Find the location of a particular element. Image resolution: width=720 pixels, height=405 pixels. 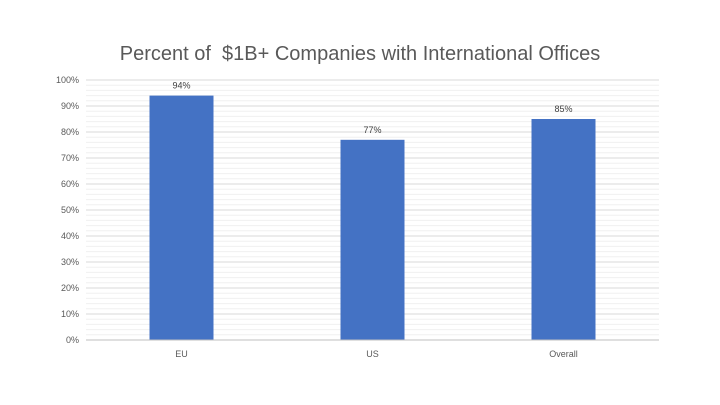

y-tick-label: 100% is located at coordinates (67, 80).